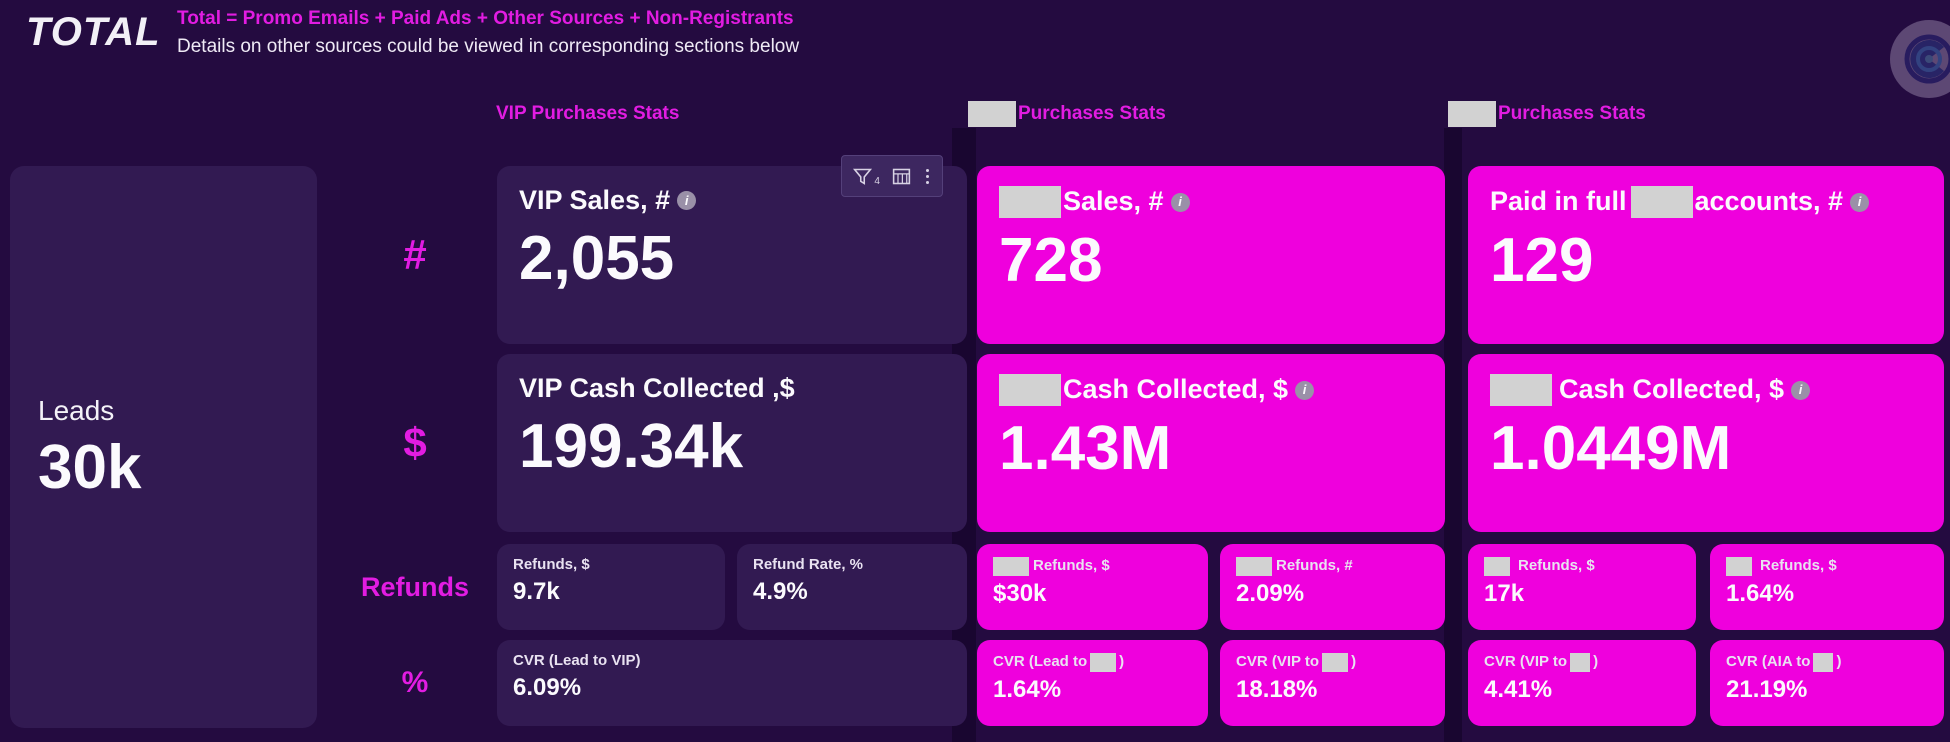 The image size is (1950, 742). Describe the element at coordinates (1040, 662) in the screenshot. I see `kpi-label-text: CVR (Lead to` at that location.